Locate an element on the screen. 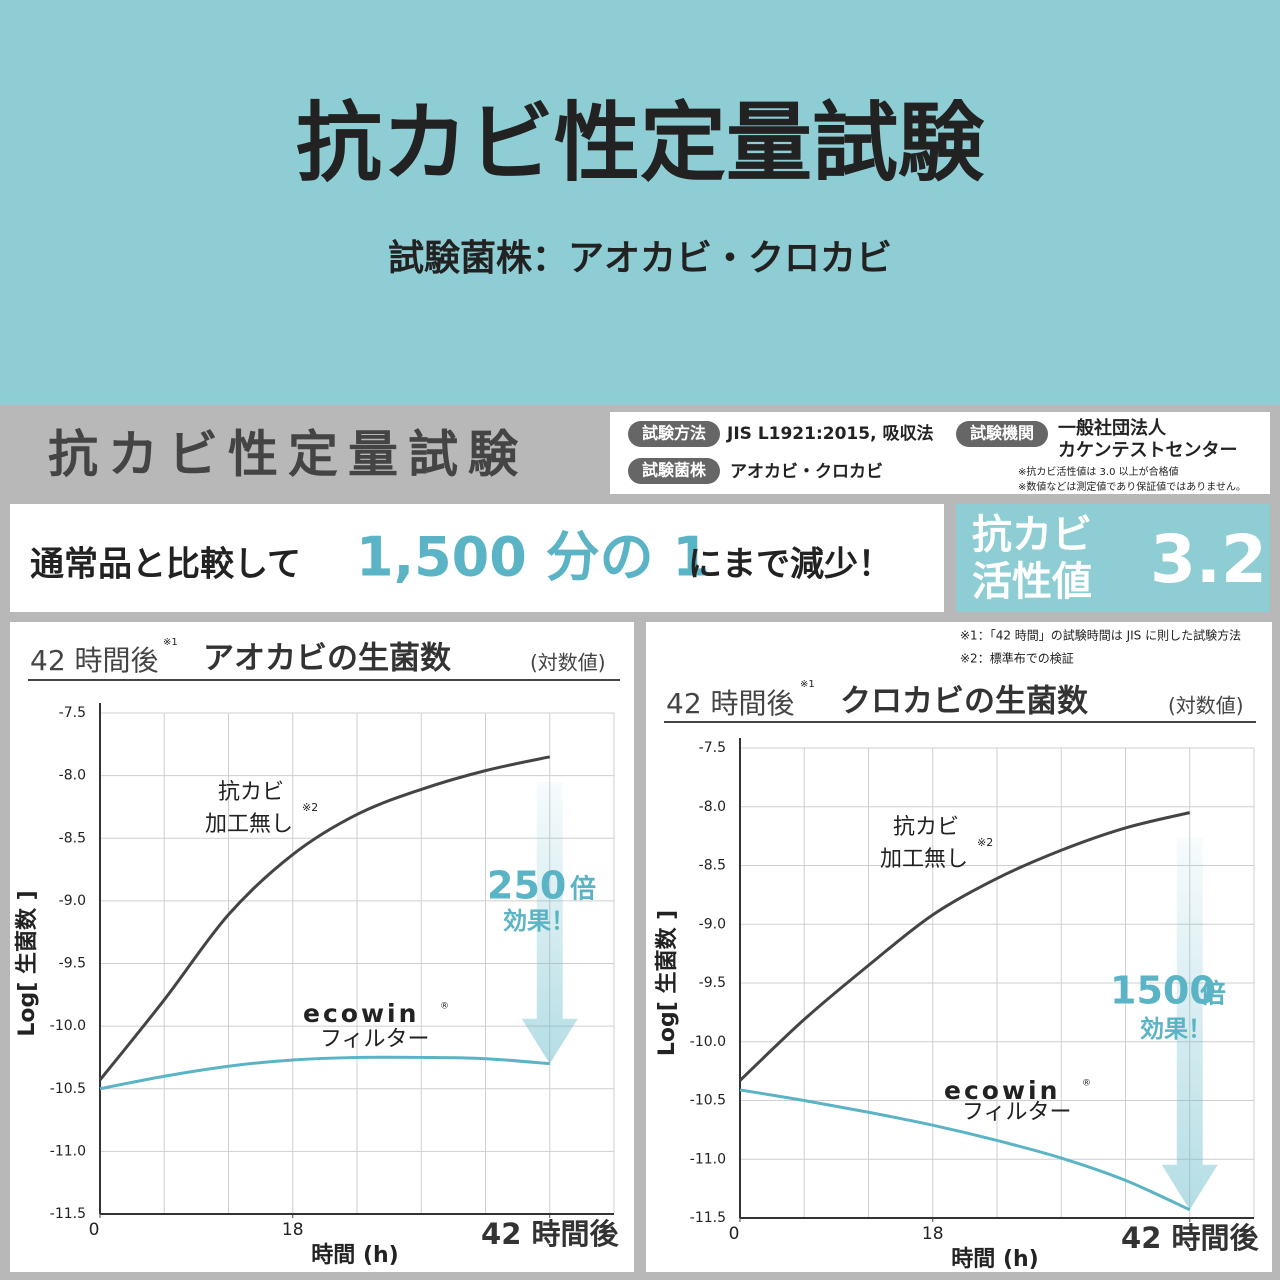 The image size is (1280, 1284). activity-box is located at coordinates (1113, 558).